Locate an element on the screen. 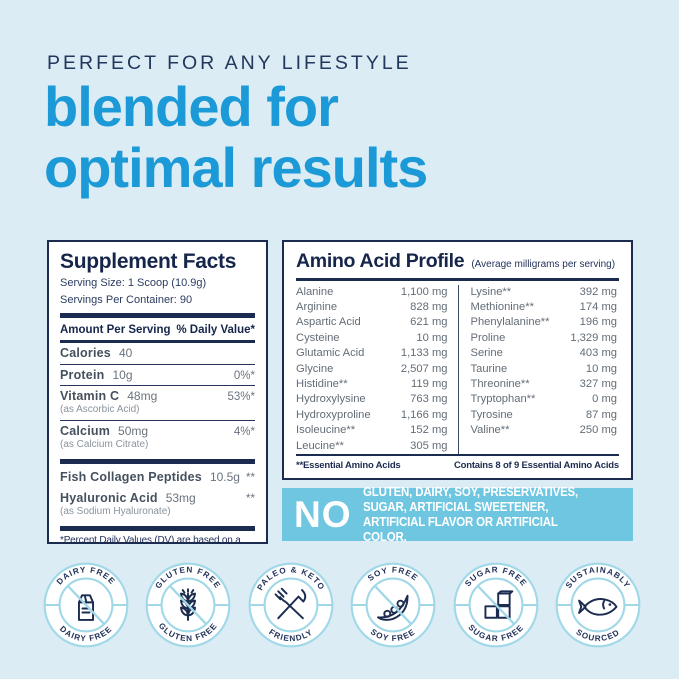  fish-icon is located at coordinates (598, 607).